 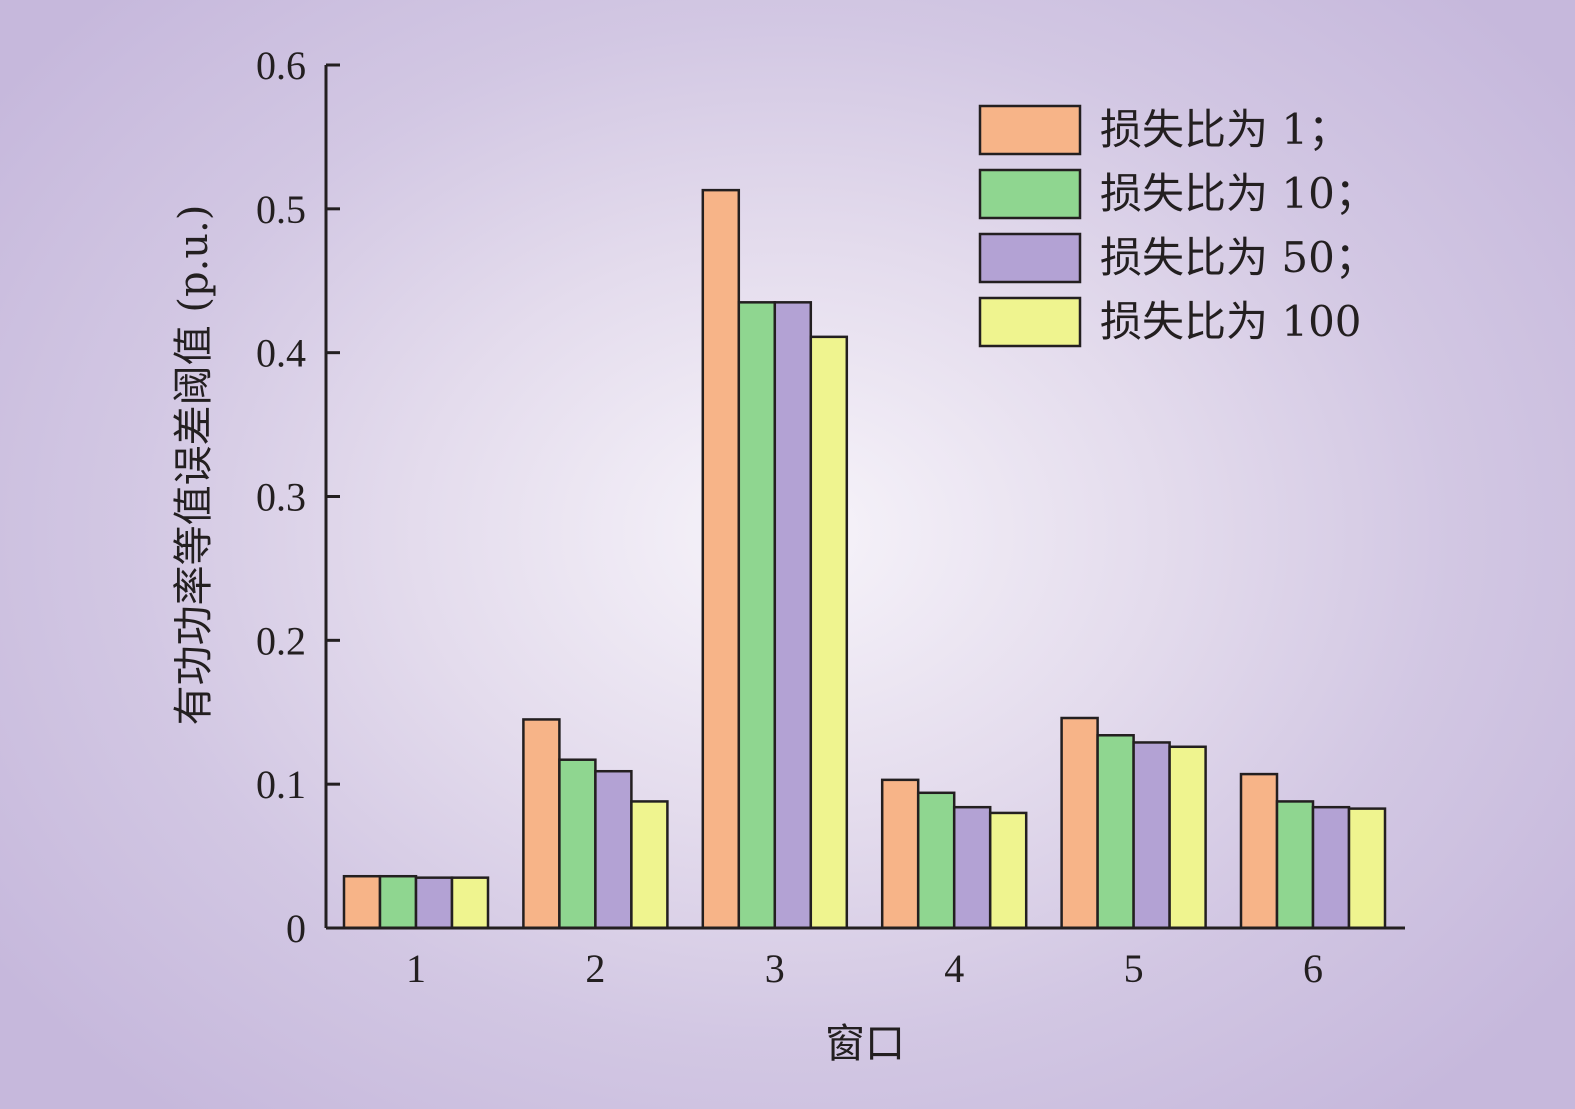 What do you see at coordinates (775, 968) in the screenshot?
I see `x-tick-label: 3` at bounding box center [775, 968].